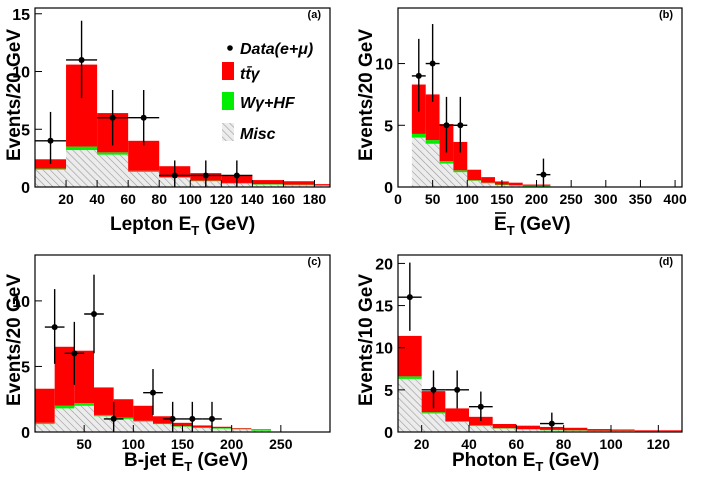 The height and width of the screenshot is (478, 704). What do you see at coordinates (571, 460) in the screenshot?
I see `x-axis-label-d-unit: (GeV)` at bounding box center [571, 460].